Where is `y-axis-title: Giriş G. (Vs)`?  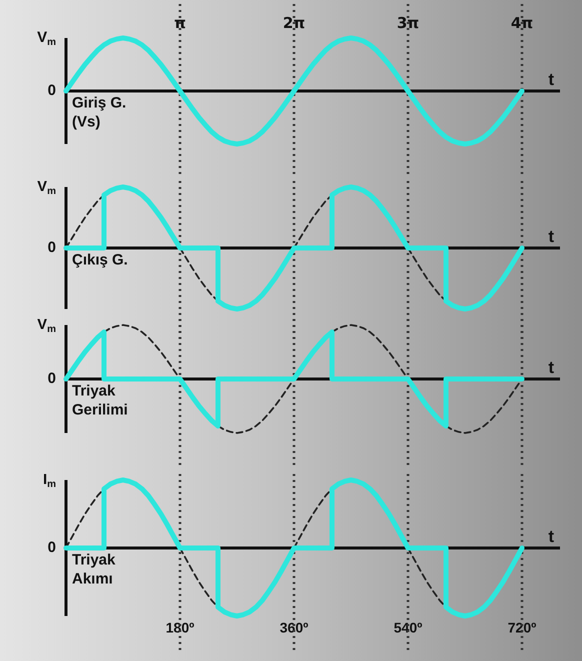
y-axis-title: Giriş G. (Vs) is located at coordinates (99, 112).